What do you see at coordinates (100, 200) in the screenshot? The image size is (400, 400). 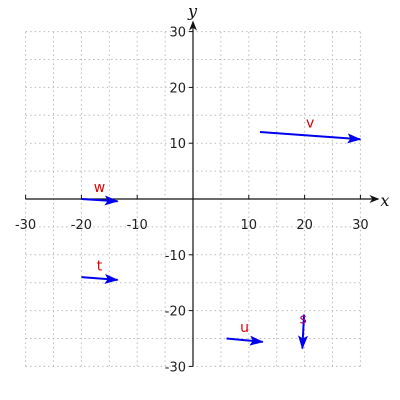 I see `vector-w` at bounding box center [100, 200].